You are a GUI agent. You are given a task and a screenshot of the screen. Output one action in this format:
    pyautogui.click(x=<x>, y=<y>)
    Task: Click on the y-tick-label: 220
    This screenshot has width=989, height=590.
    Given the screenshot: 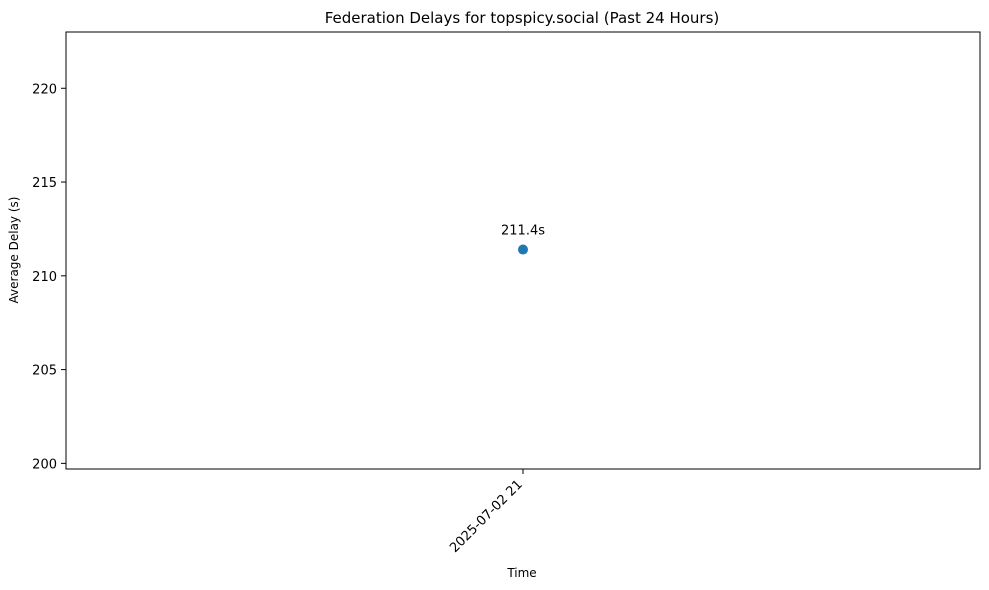 What is the action you would take?
    pyautogui.click(x=44, y=89)
    